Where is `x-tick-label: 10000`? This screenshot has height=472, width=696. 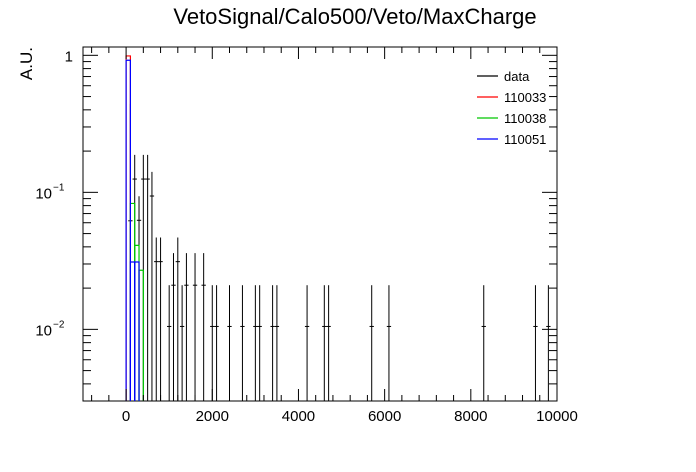
x-tick-label: 10000 is located at coordinates (557, 416).